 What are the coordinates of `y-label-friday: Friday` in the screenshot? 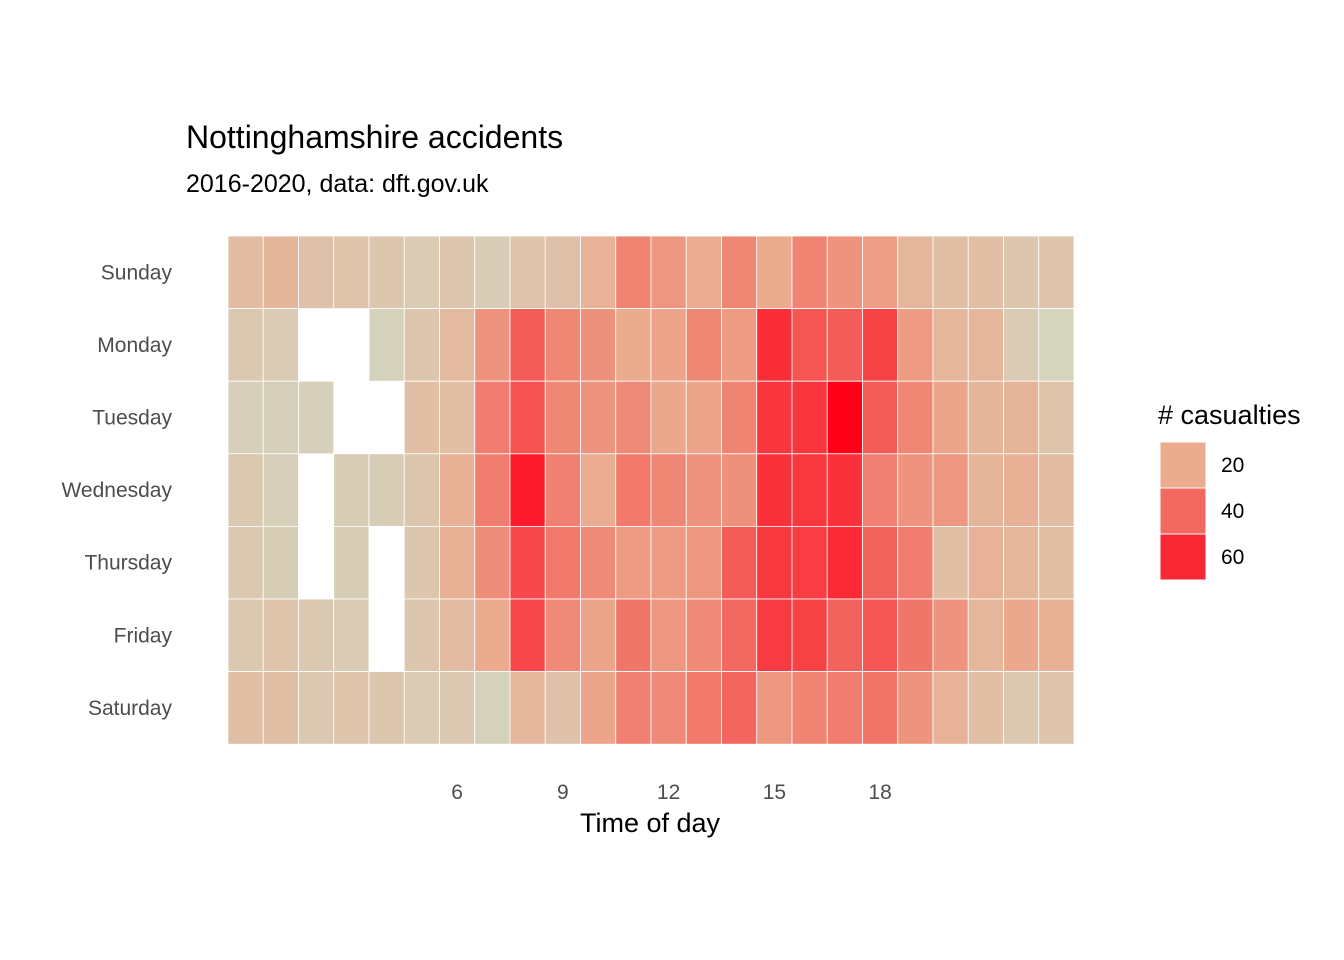 It's located at (143, 635).